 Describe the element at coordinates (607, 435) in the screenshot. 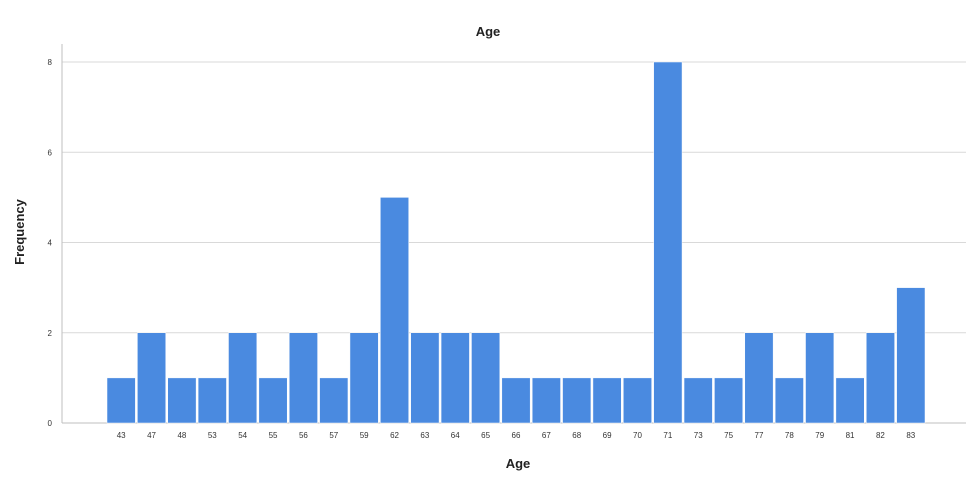

I see `x-tick-label: 69` at that location.